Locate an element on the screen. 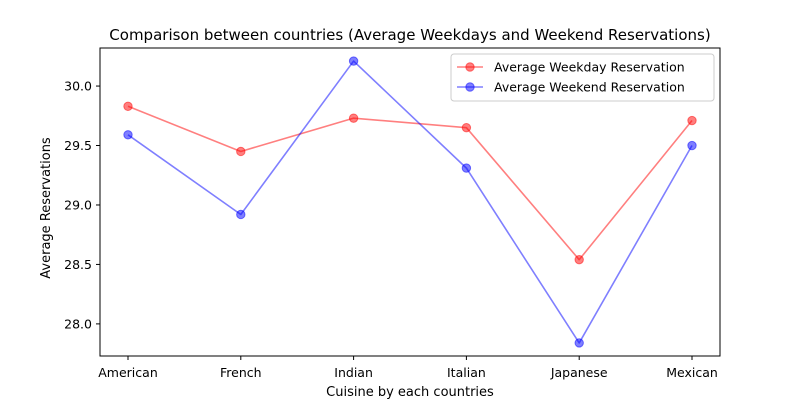 The height and width of the screenshot is (405, 800). legend-marker-weekend is located at coordinates (470, 87).